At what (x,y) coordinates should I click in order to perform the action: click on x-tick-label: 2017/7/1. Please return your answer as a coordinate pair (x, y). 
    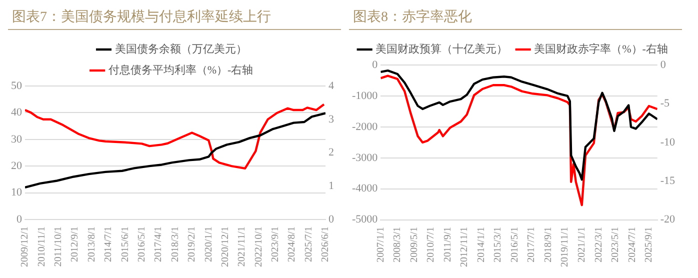
    Looking at the image, I should click on (532, 244).